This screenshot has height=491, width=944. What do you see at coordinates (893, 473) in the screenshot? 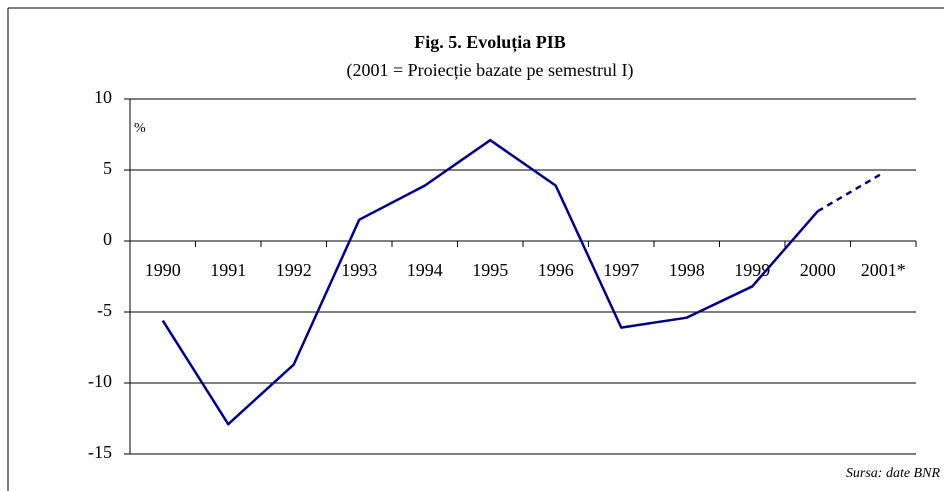
I see `source: Sursa: date BNR` at bounding box center [893, 473].